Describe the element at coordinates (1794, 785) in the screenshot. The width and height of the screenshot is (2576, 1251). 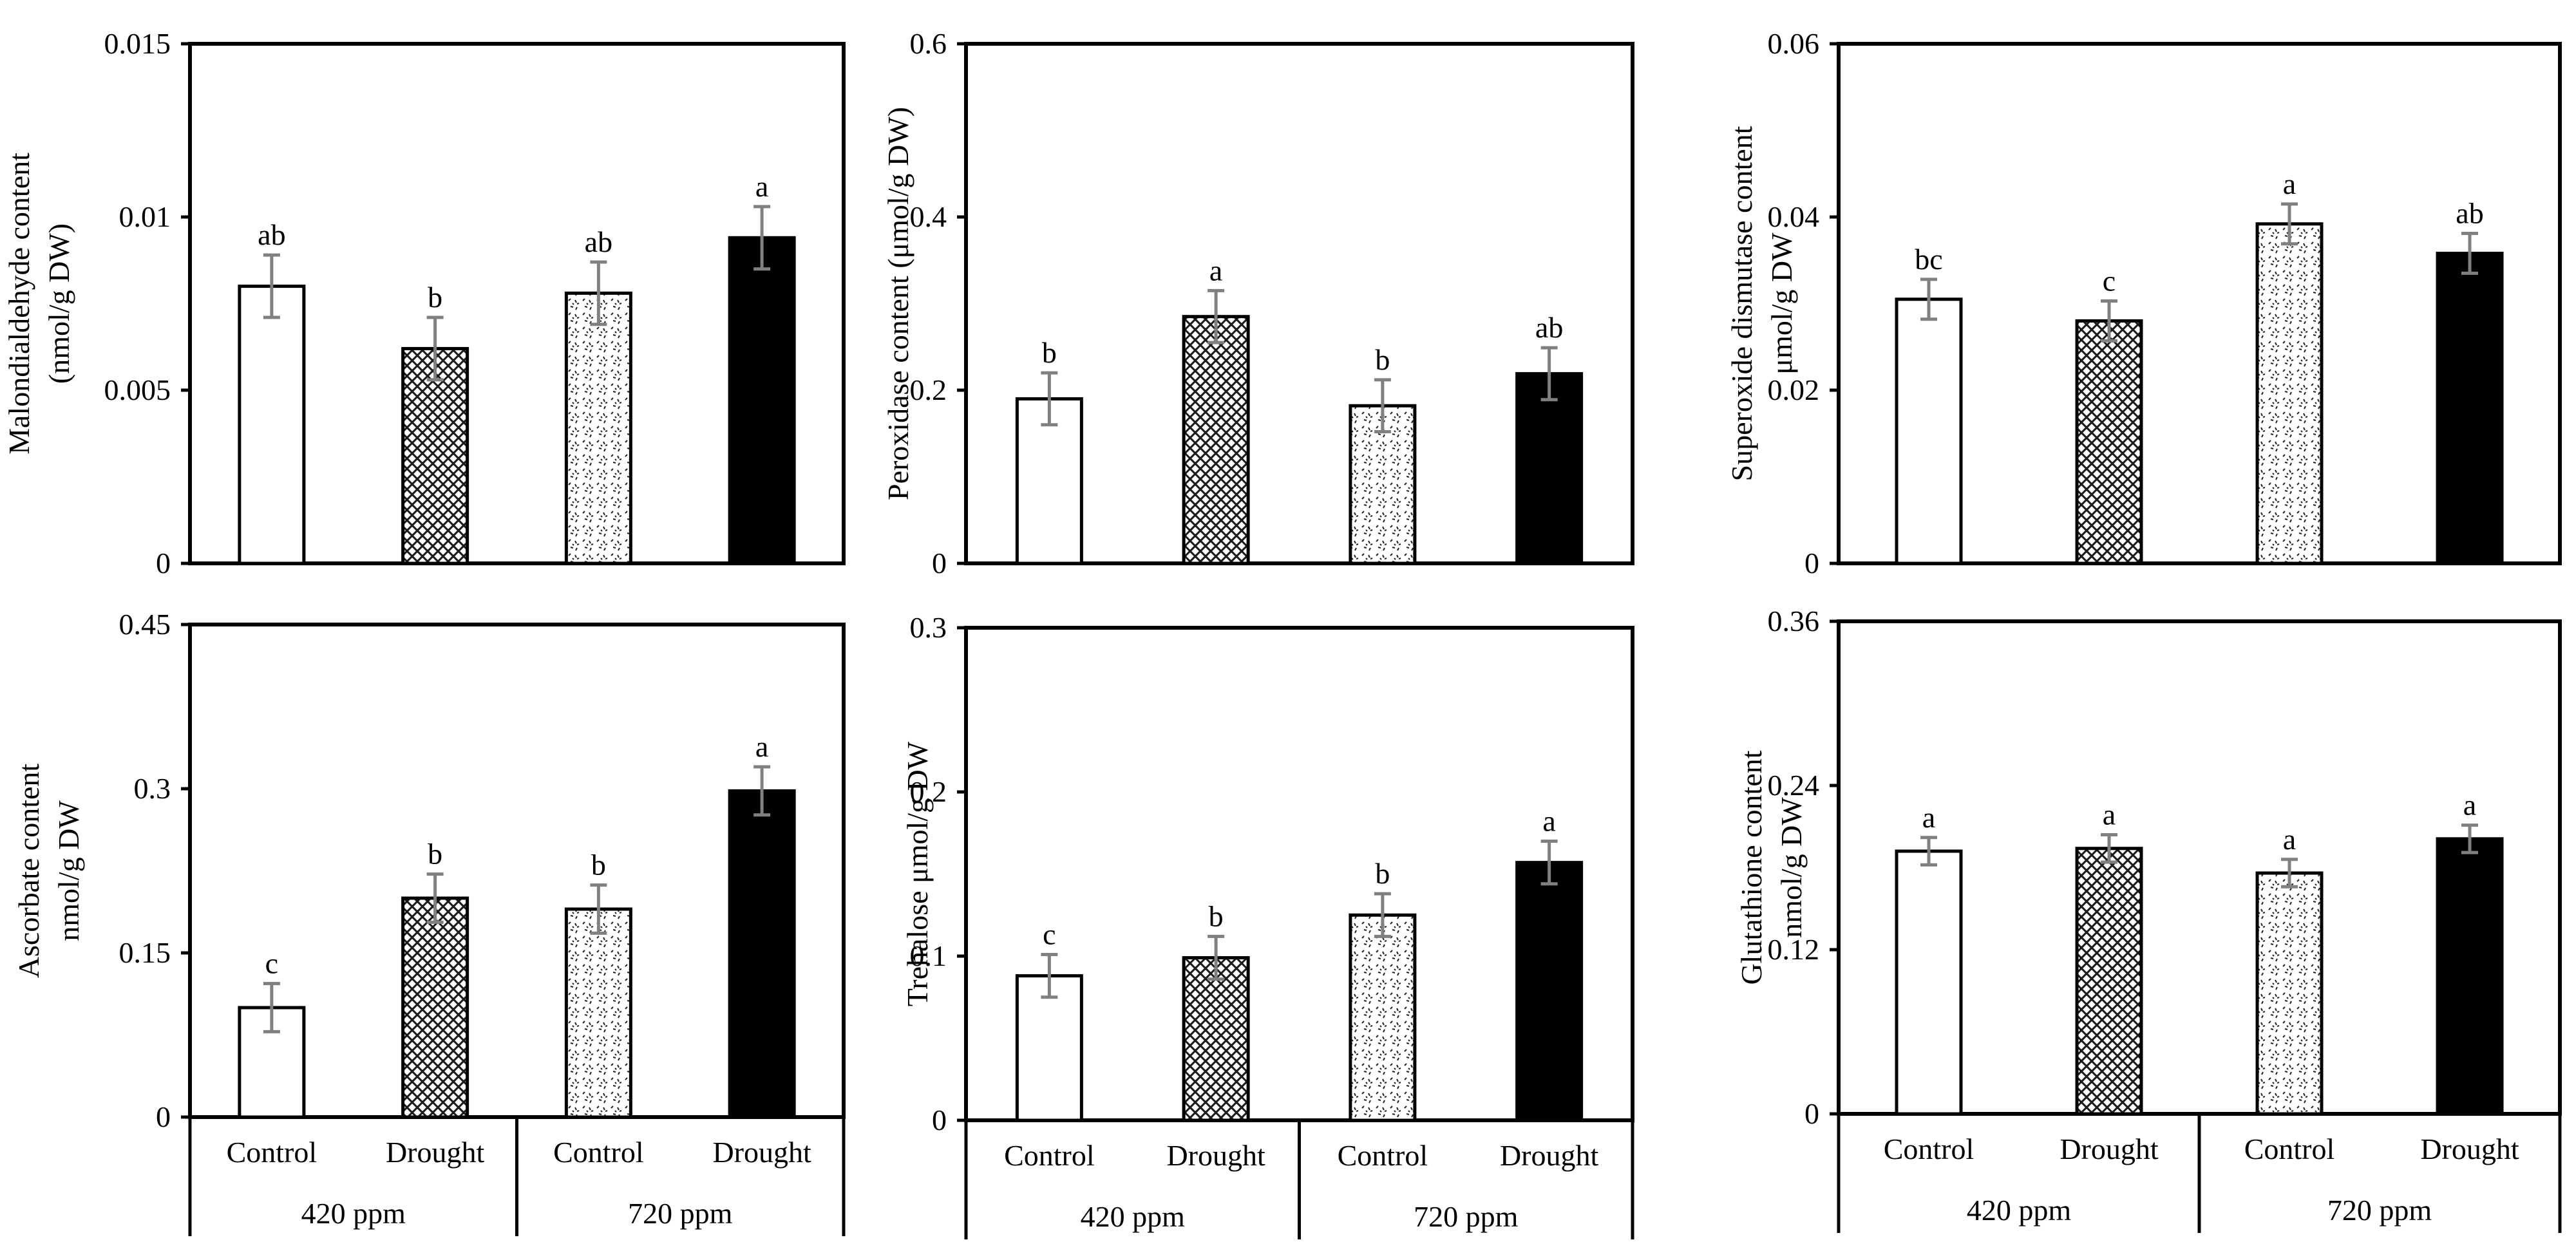
I see `y-tick-label: 0.24` at that location.